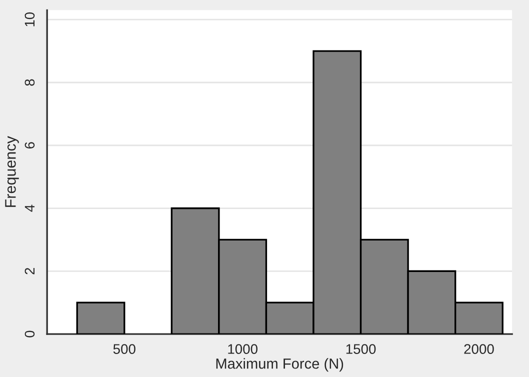 This screenshot has height=377, width=529. I want to click on x-tick-label: 1000, so click(243, 349).